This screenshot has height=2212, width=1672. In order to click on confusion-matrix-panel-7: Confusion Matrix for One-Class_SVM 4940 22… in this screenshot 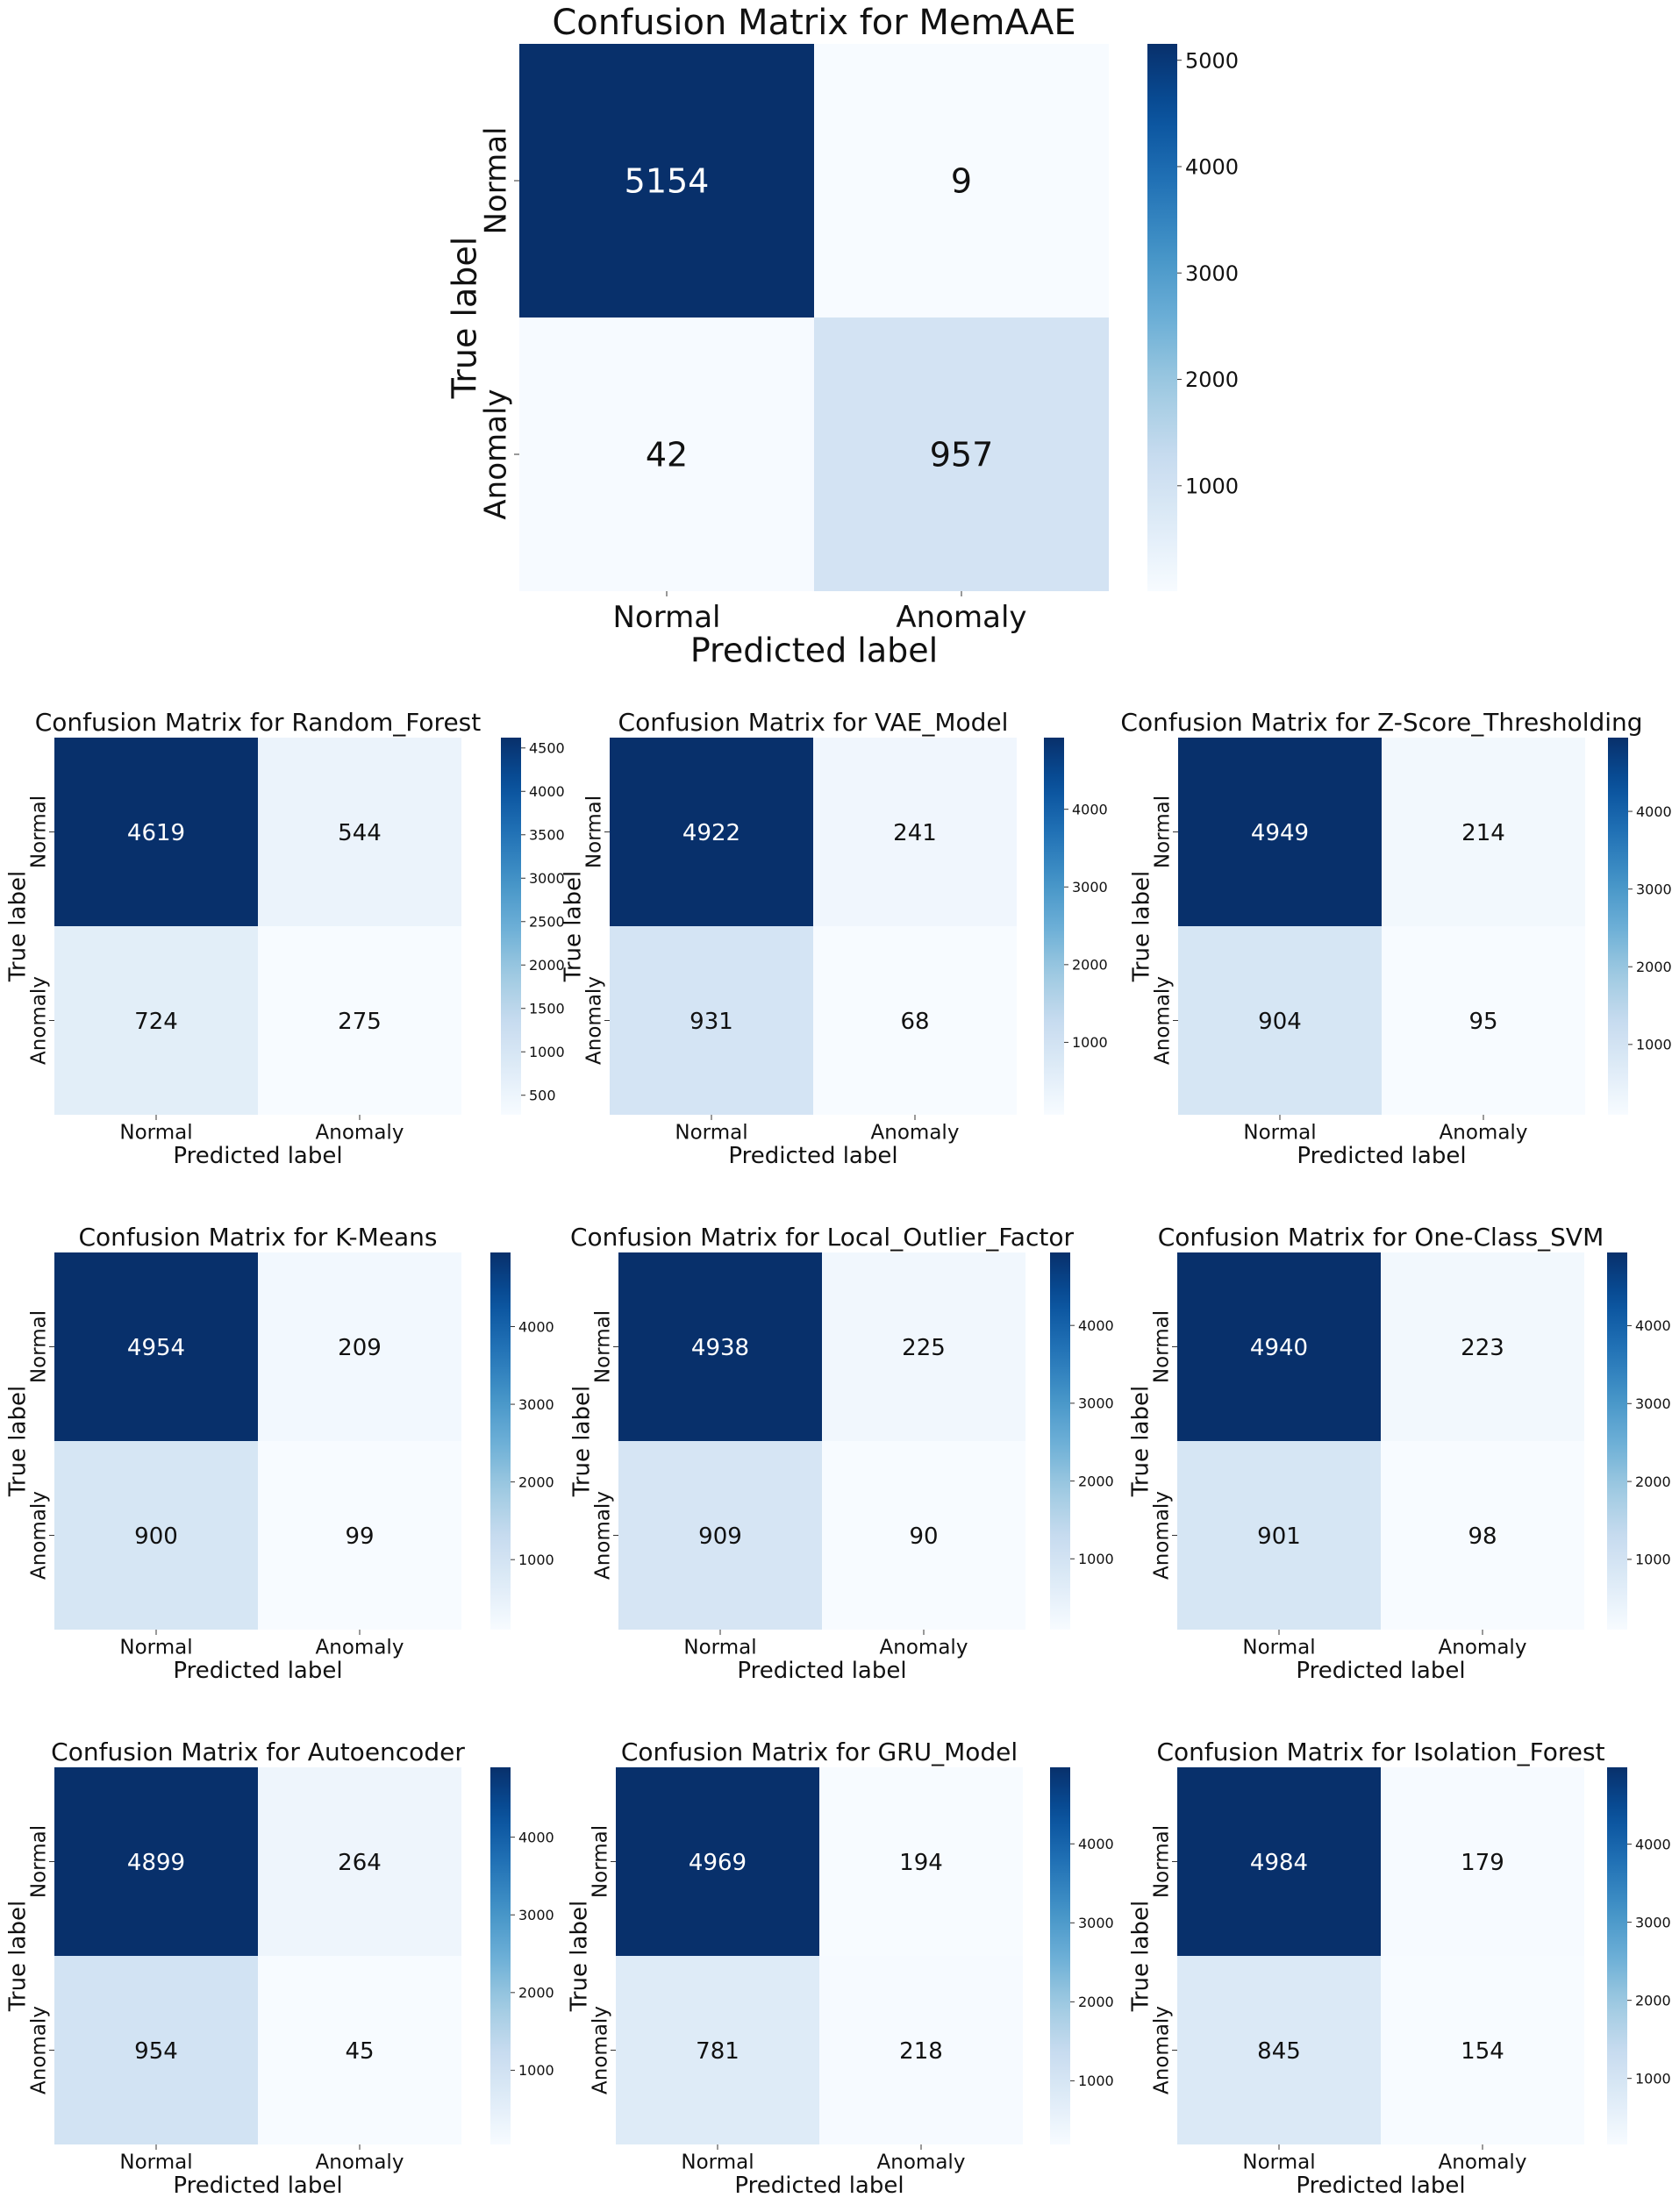, I will do `click(1399, 1453)`.